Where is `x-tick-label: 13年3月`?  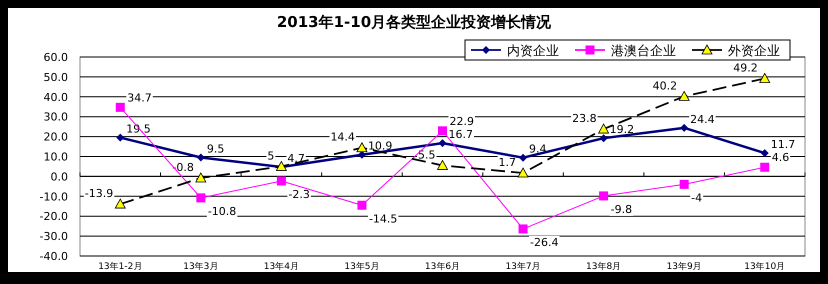
x-tick-label: 13年3月 is located at coordinates (200, 266).